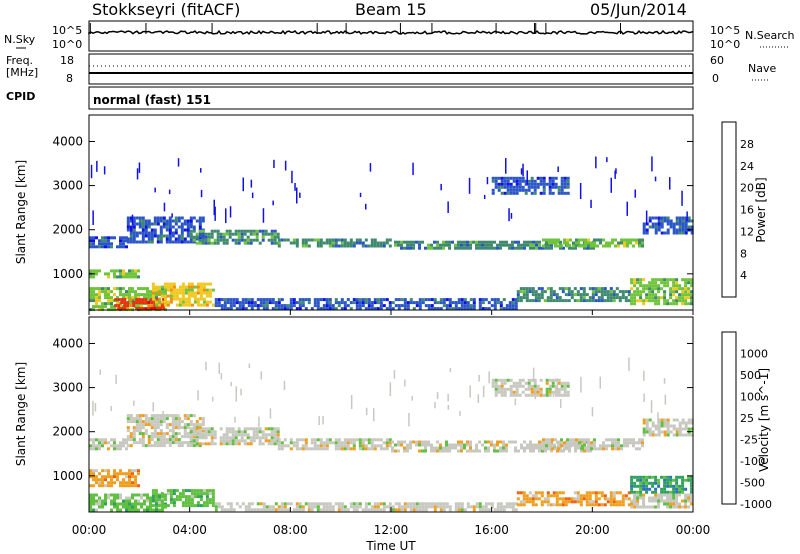  I want to click on freq-label-1: Freq., so click(19, 60).